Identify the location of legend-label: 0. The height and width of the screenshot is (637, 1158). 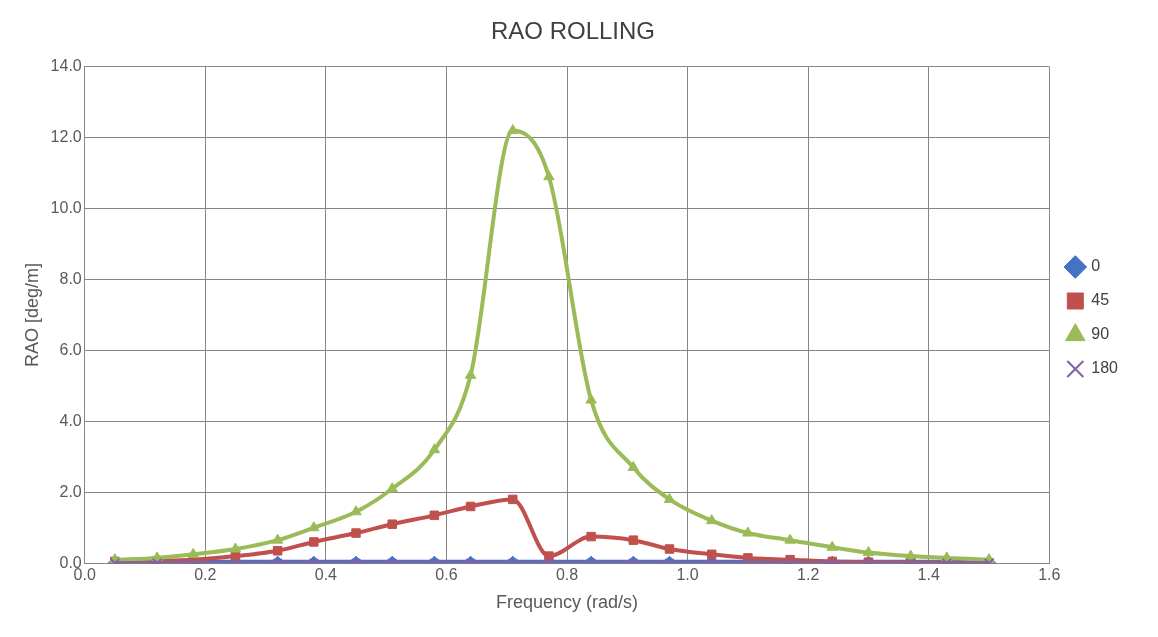
(1096, 266).